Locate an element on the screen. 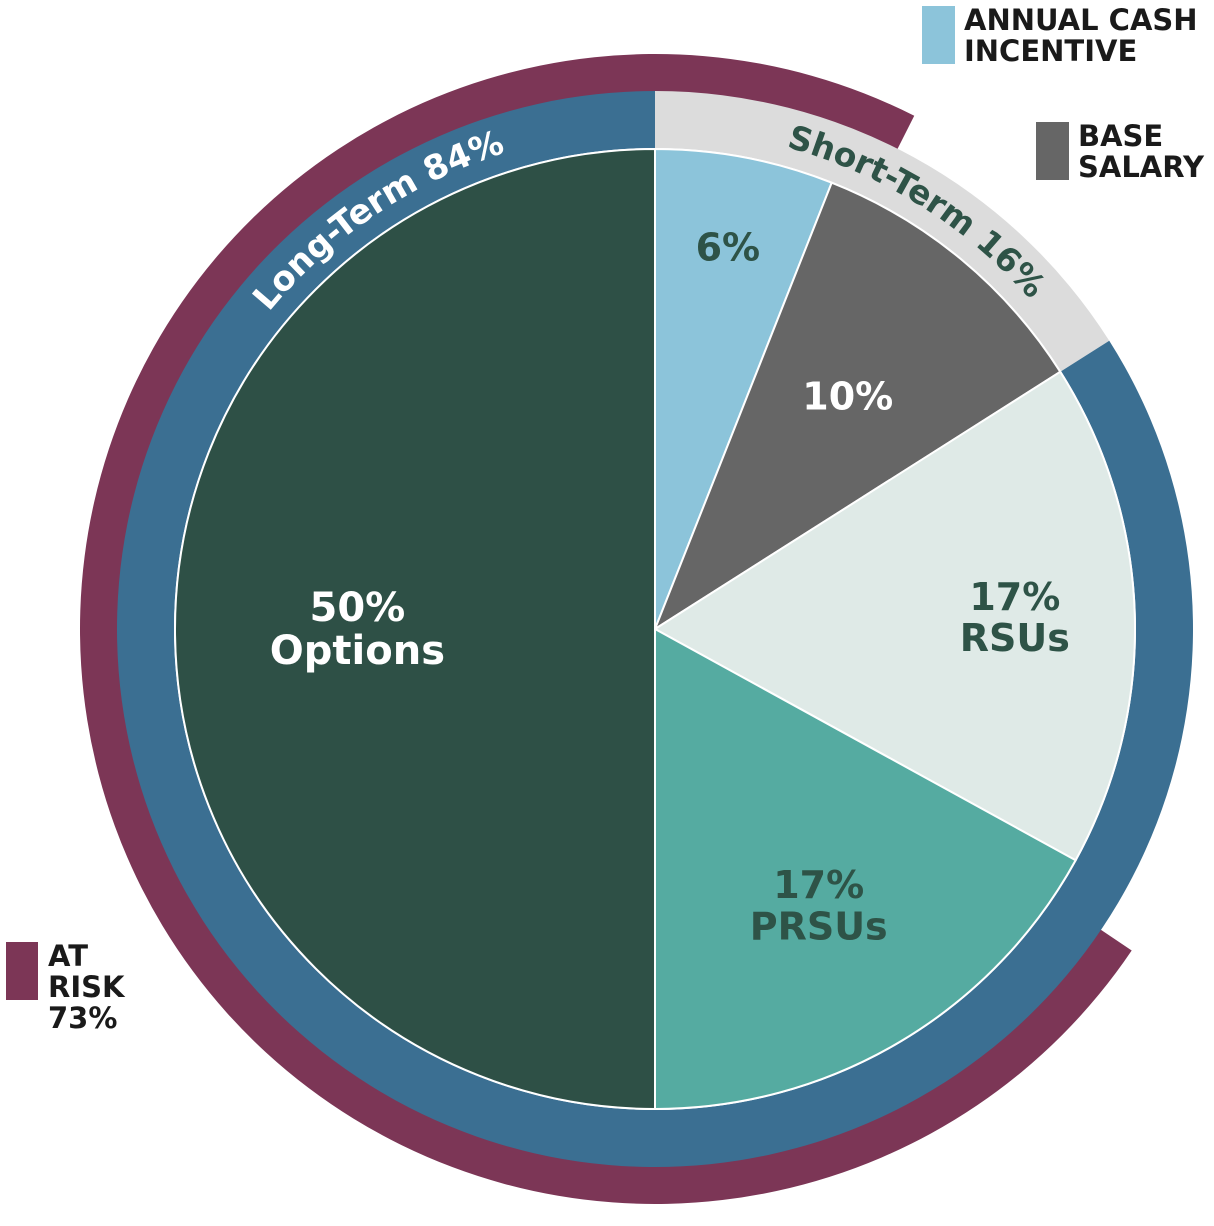 The width and height of the screenshot is (1214, 1226). short-term-ring-arc is located at coordinates (882, 231).